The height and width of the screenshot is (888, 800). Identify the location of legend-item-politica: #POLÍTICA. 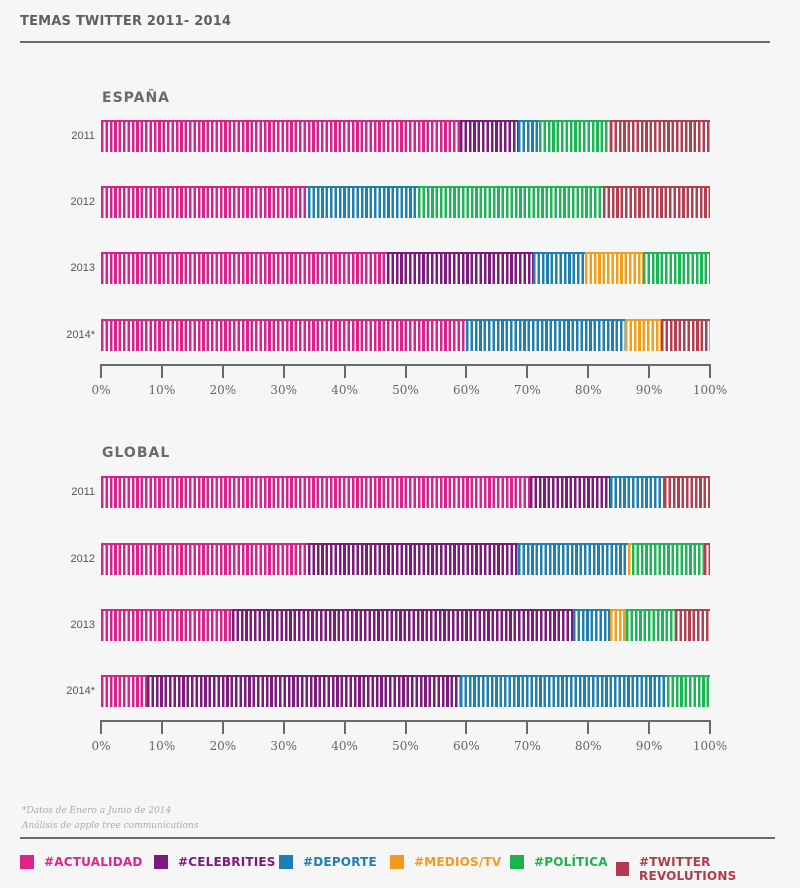
(559, 862).